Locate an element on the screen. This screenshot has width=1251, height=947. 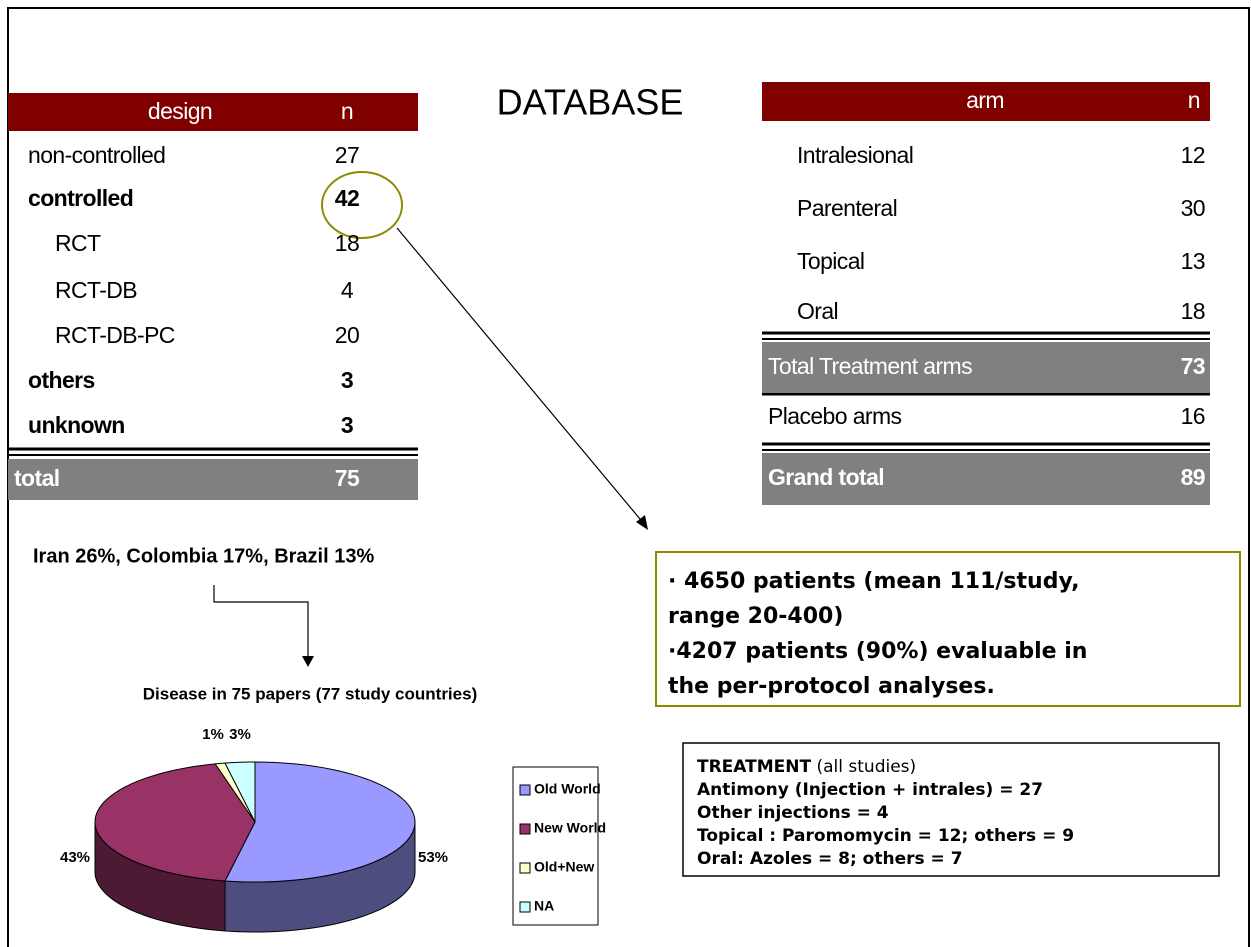
treatment-box is located at coordinates (951, 809).